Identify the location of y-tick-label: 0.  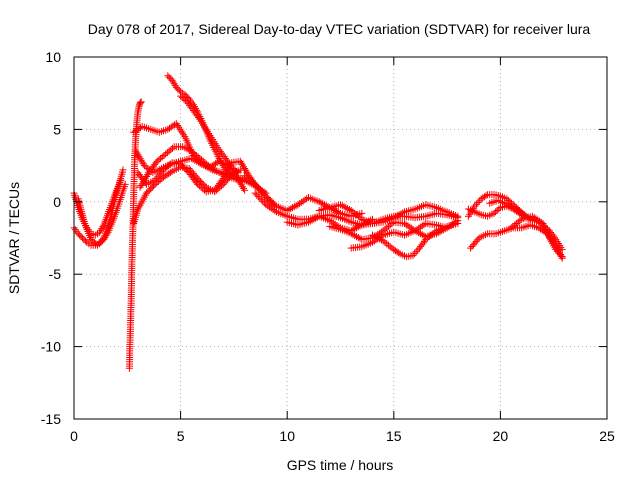
(57, 202).